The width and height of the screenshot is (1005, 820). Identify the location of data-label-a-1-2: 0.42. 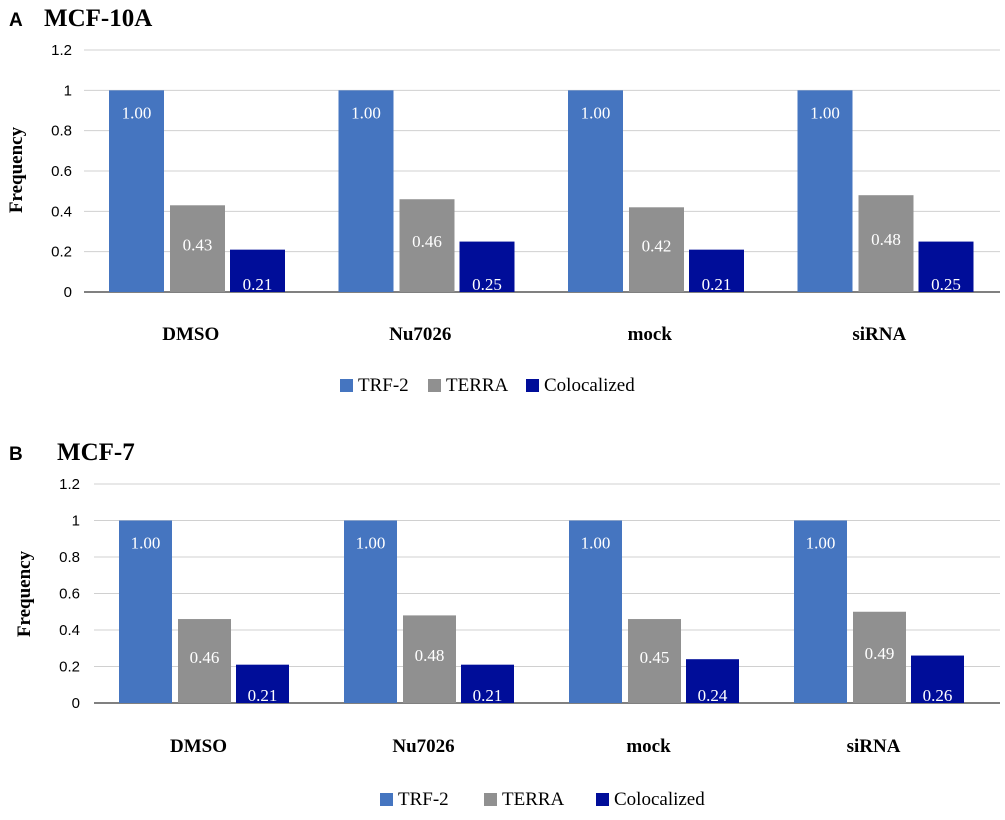
(657, 245).